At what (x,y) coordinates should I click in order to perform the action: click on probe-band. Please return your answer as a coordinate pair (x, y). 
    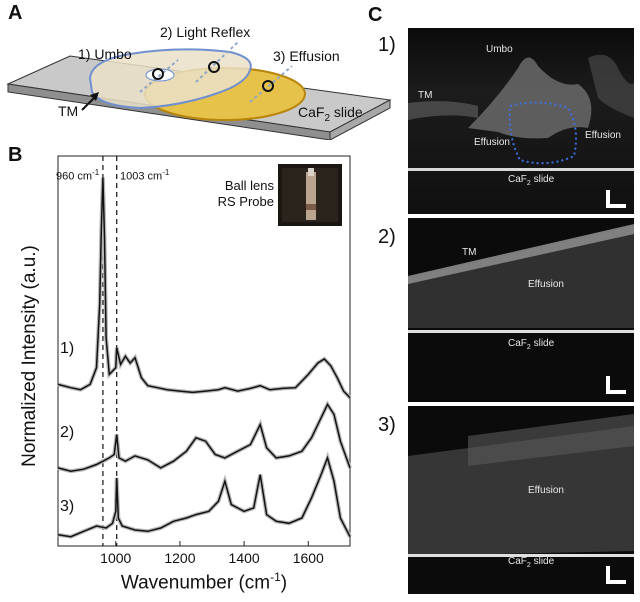
    Looking at the image, I should click on (311, 207).